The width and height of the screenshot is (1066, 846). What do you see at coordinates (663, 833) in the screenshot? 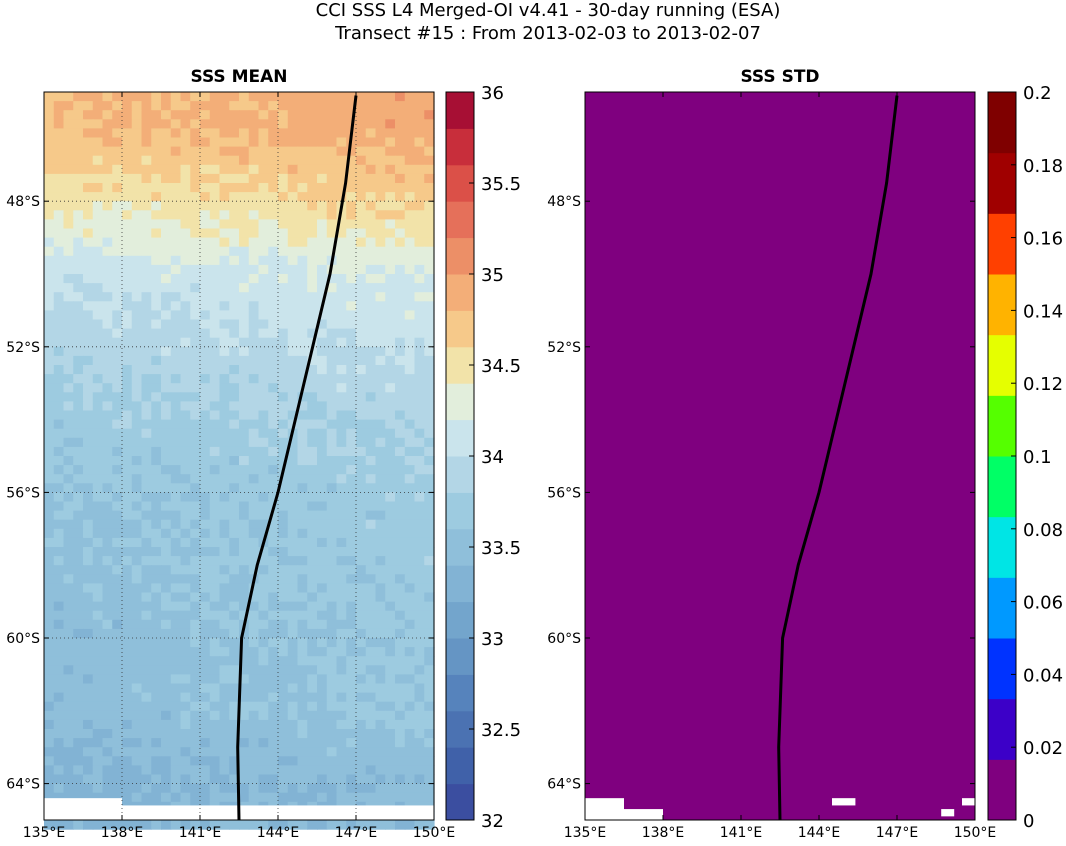
I see `x-tick-label: 138°E` at bounding box center [663, 833].